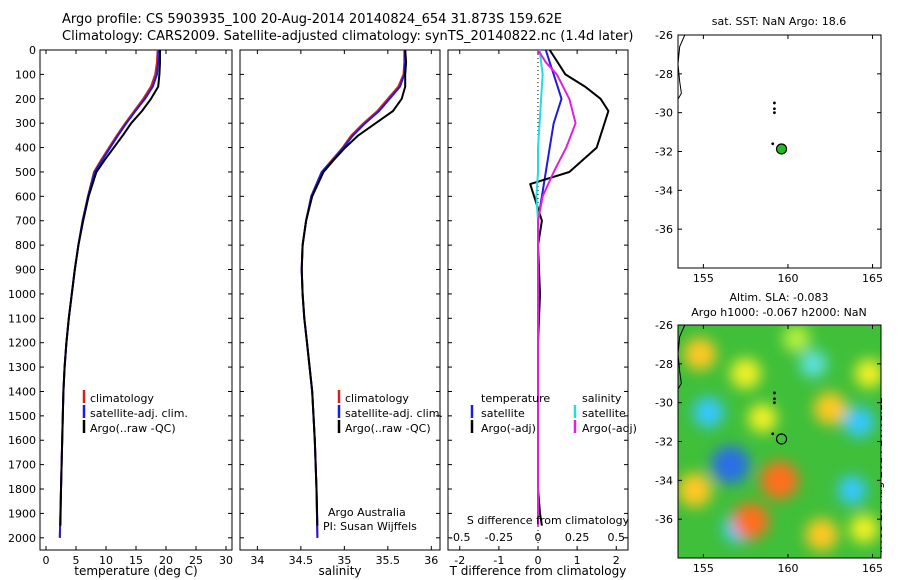 The width and height of the screenshot is (900, 580). Describe the element at coordinates (22, 318) in the screenshot. I see `y-tick-label: 1100` at that location.